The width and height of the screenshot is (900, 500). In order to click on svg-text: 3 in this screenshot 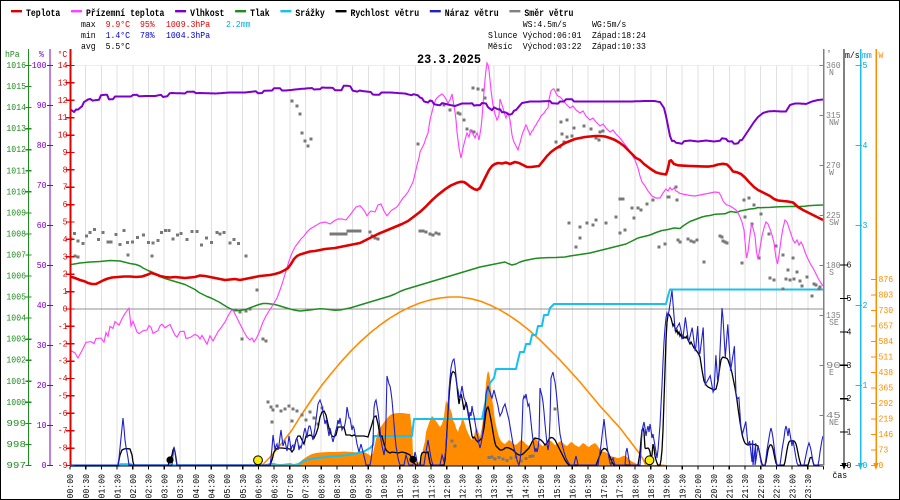, I will do `click(865, 226)`.